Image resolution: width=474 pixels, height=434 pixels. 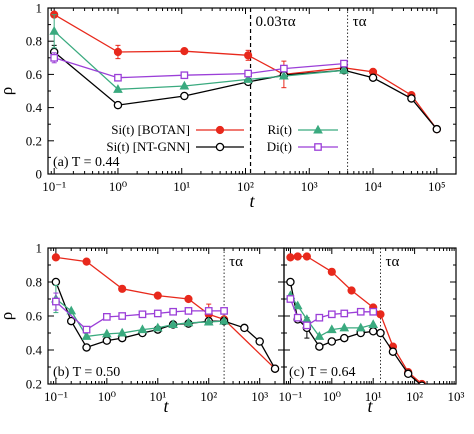 What do you see at coordinates (373, 186) in the screenshot?
I see `x-tick-label: 10⁴` at bounding box center [373, 186].